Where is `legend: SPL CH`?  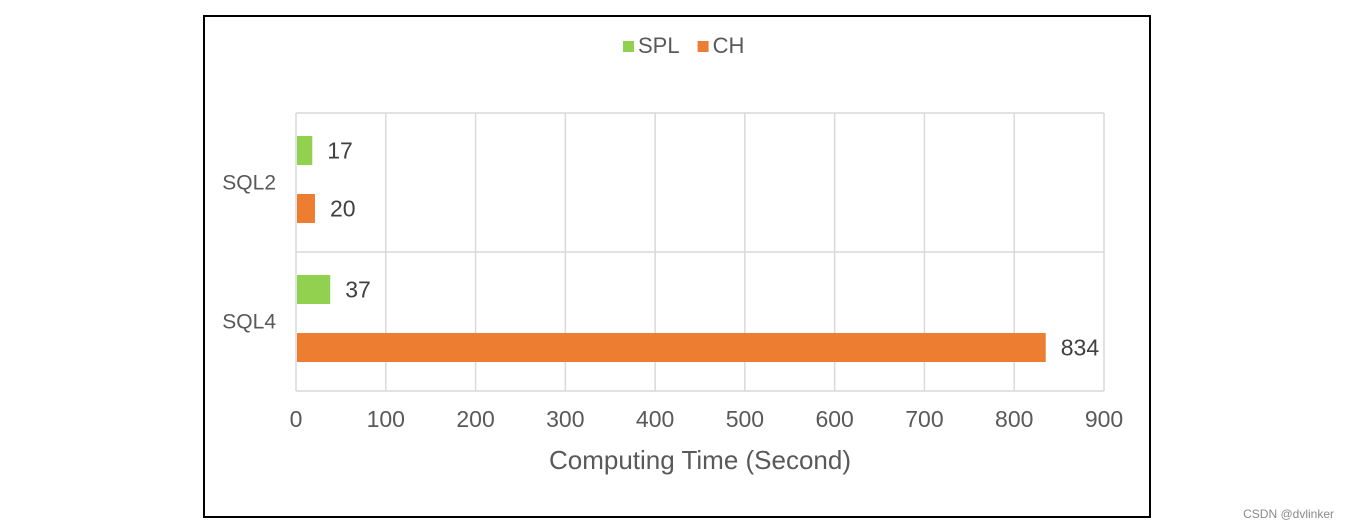 legend: SPL CH is located at coordinates (683, 45).